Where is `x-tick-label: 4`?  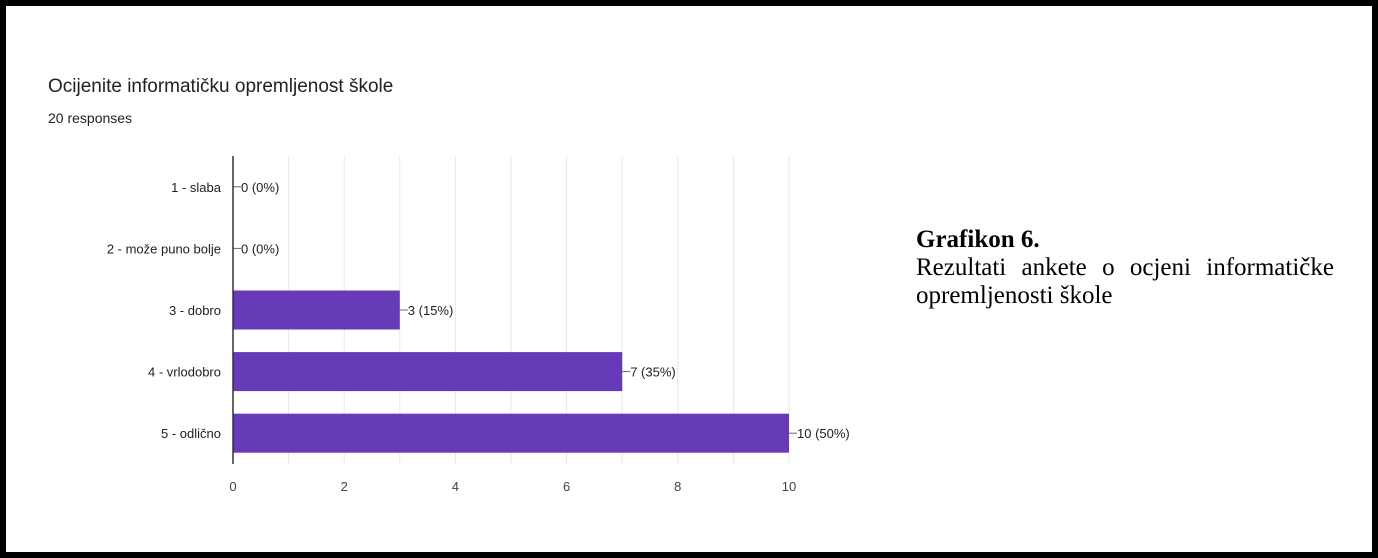
x-tick-label: 4 is located at coordinates (455, 486).